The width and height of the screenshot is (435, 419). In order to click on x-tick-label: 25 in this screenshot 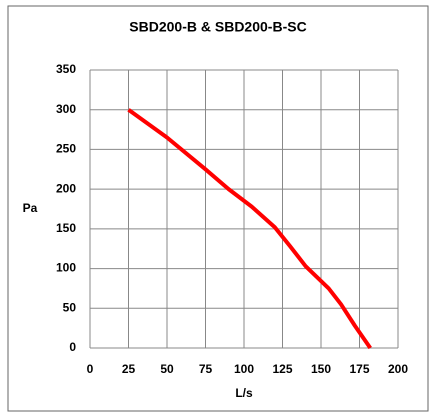, I will do `click(129, 369)`.